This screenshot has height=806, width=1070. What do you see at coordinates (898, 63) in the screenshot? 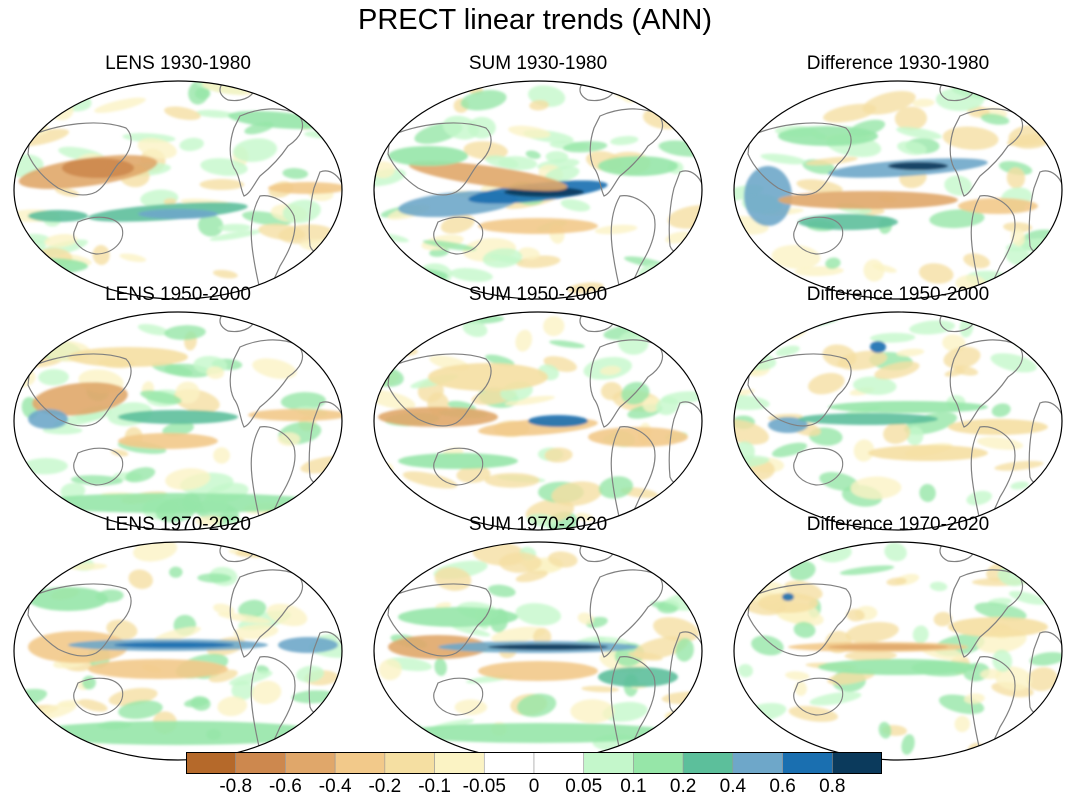
I see `panel-title: Difference 1930-1980` at bounding box center [898, 63].